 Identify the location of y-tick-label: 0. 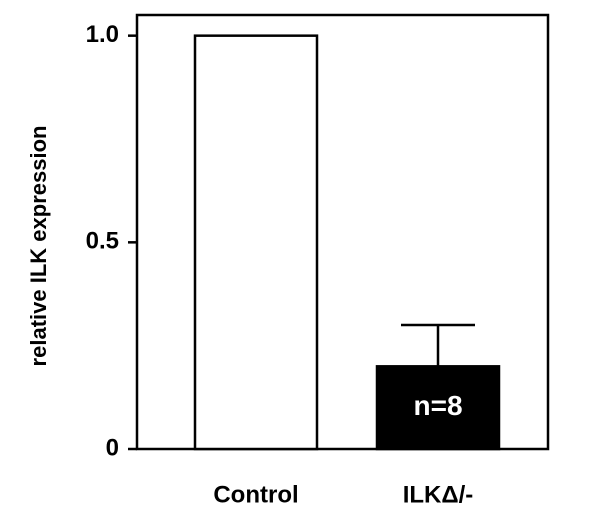
(112, 447).